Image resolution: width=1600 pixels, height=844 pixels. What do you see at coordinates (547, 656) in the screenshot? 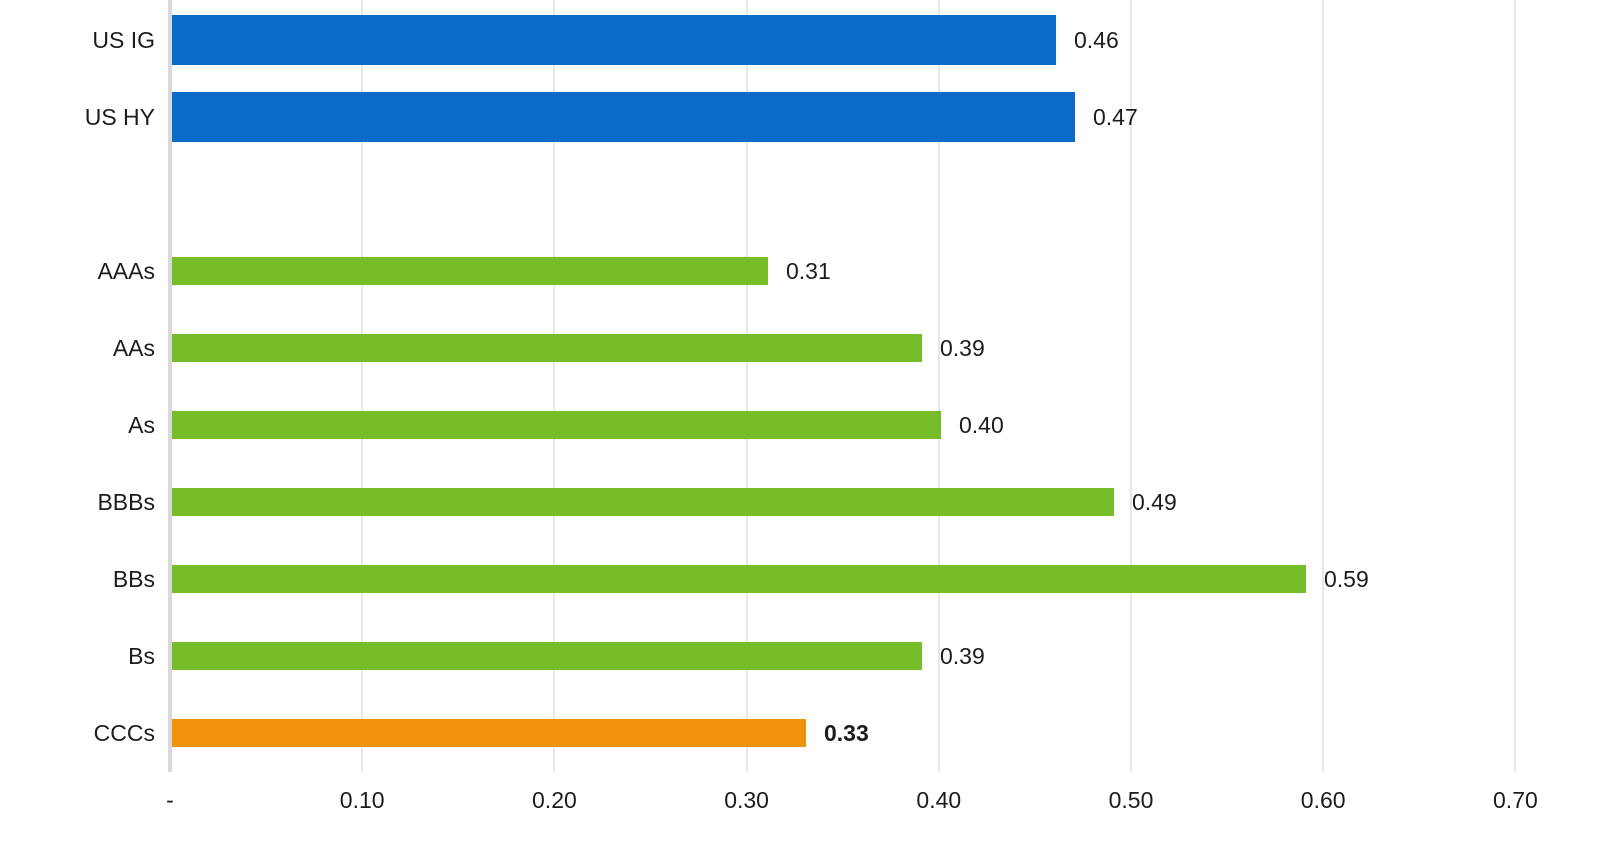
I see `bar-bs` at bounding box center [547, 656].